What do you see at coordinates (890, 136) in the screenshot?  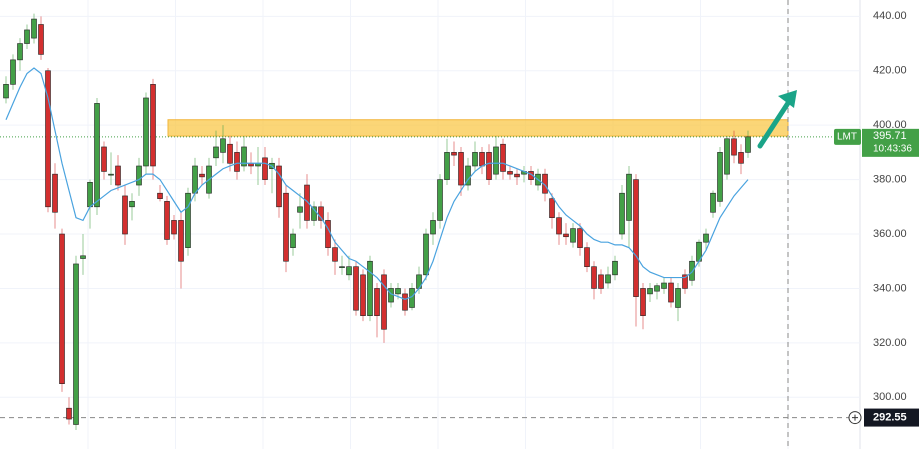 I see `last-price-label: 395.71` at bounding box center [890, 136].